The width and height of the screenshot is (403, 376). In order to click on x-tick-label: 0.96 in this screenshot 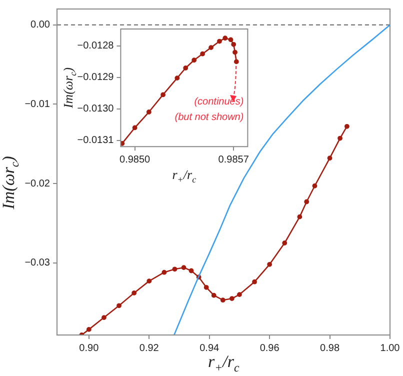, I will do `click(270, 348)`.